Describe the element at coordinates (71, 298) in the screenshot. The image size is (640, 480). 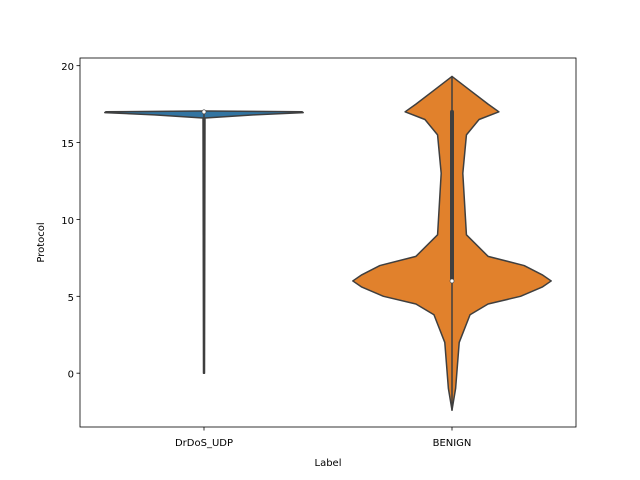
I see `y-tick-label: 5` at that location.